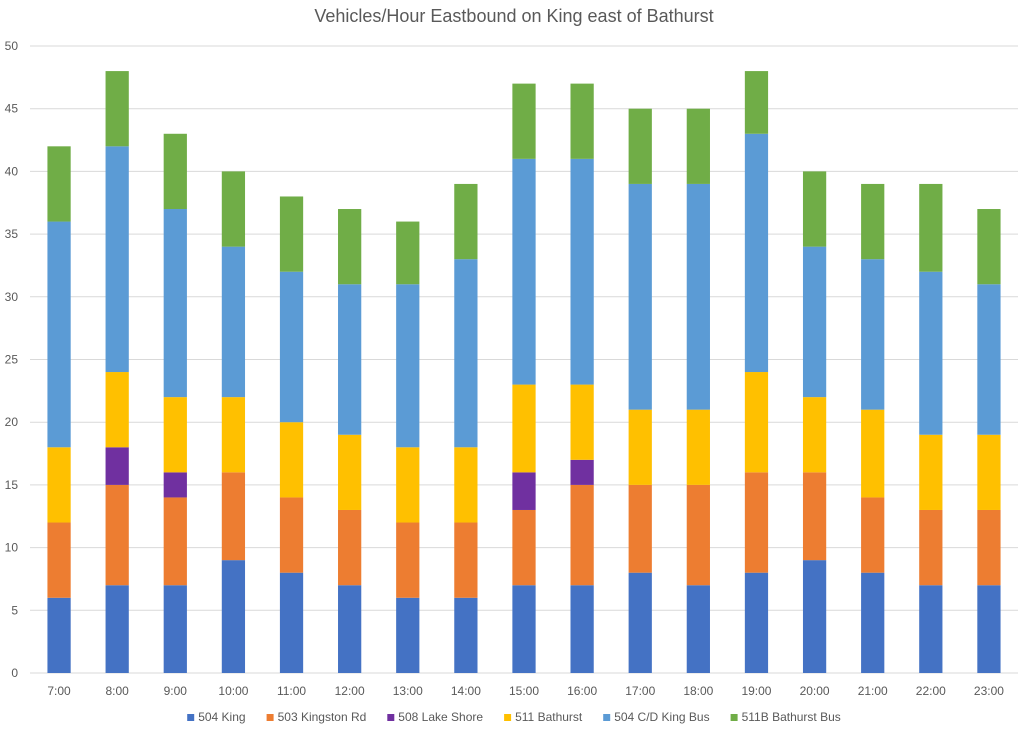  What do you see at coordinates (756, 691) in the screenshot?
I see `x-tick-label: 19:00` at bounding box center [756, 691].